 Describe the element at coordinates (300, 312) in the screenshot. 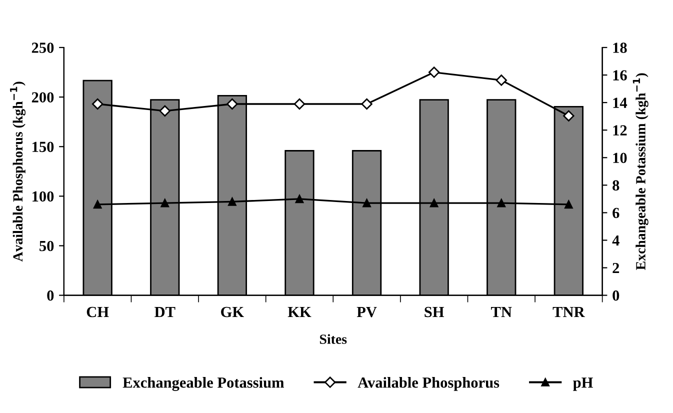

I see `x-tick-label: KK` at that location.